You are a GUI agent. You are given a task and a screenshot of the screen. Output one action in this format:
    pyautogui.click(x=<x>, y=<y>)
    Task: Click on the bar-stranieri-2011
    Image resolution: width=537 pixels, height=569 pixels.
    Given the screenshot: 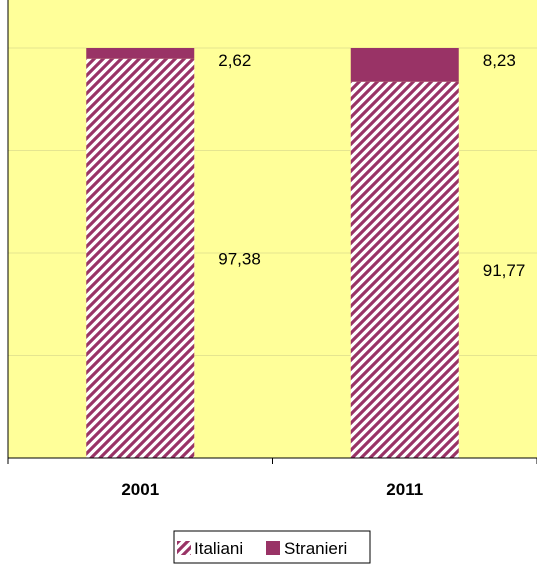 What is the action you would take?
    pyautogui.click(x=405, y=65)
    